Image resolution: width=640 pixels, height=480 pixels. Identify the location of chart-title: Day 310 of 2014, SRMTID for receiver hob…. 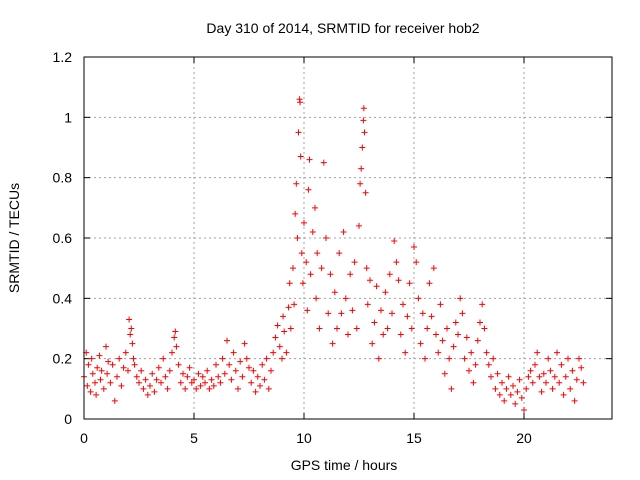
(342, 28).